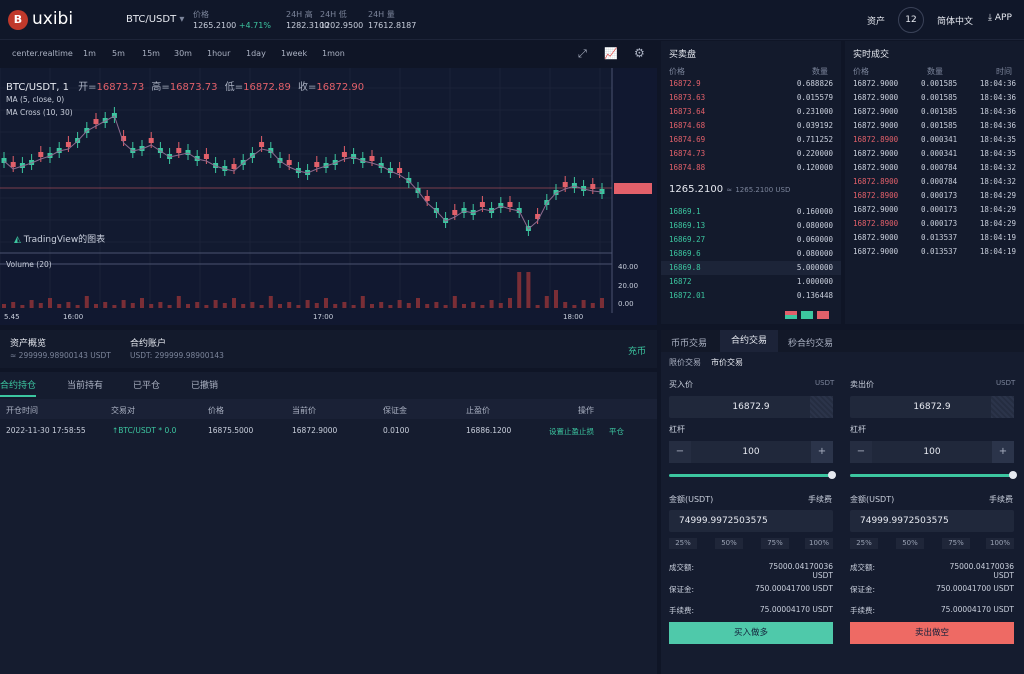 This screenshot has height=674, width=1024. Describe the element at coordinates (821, 407) in the screenshot. I see `buy-price-stepper` at that location.